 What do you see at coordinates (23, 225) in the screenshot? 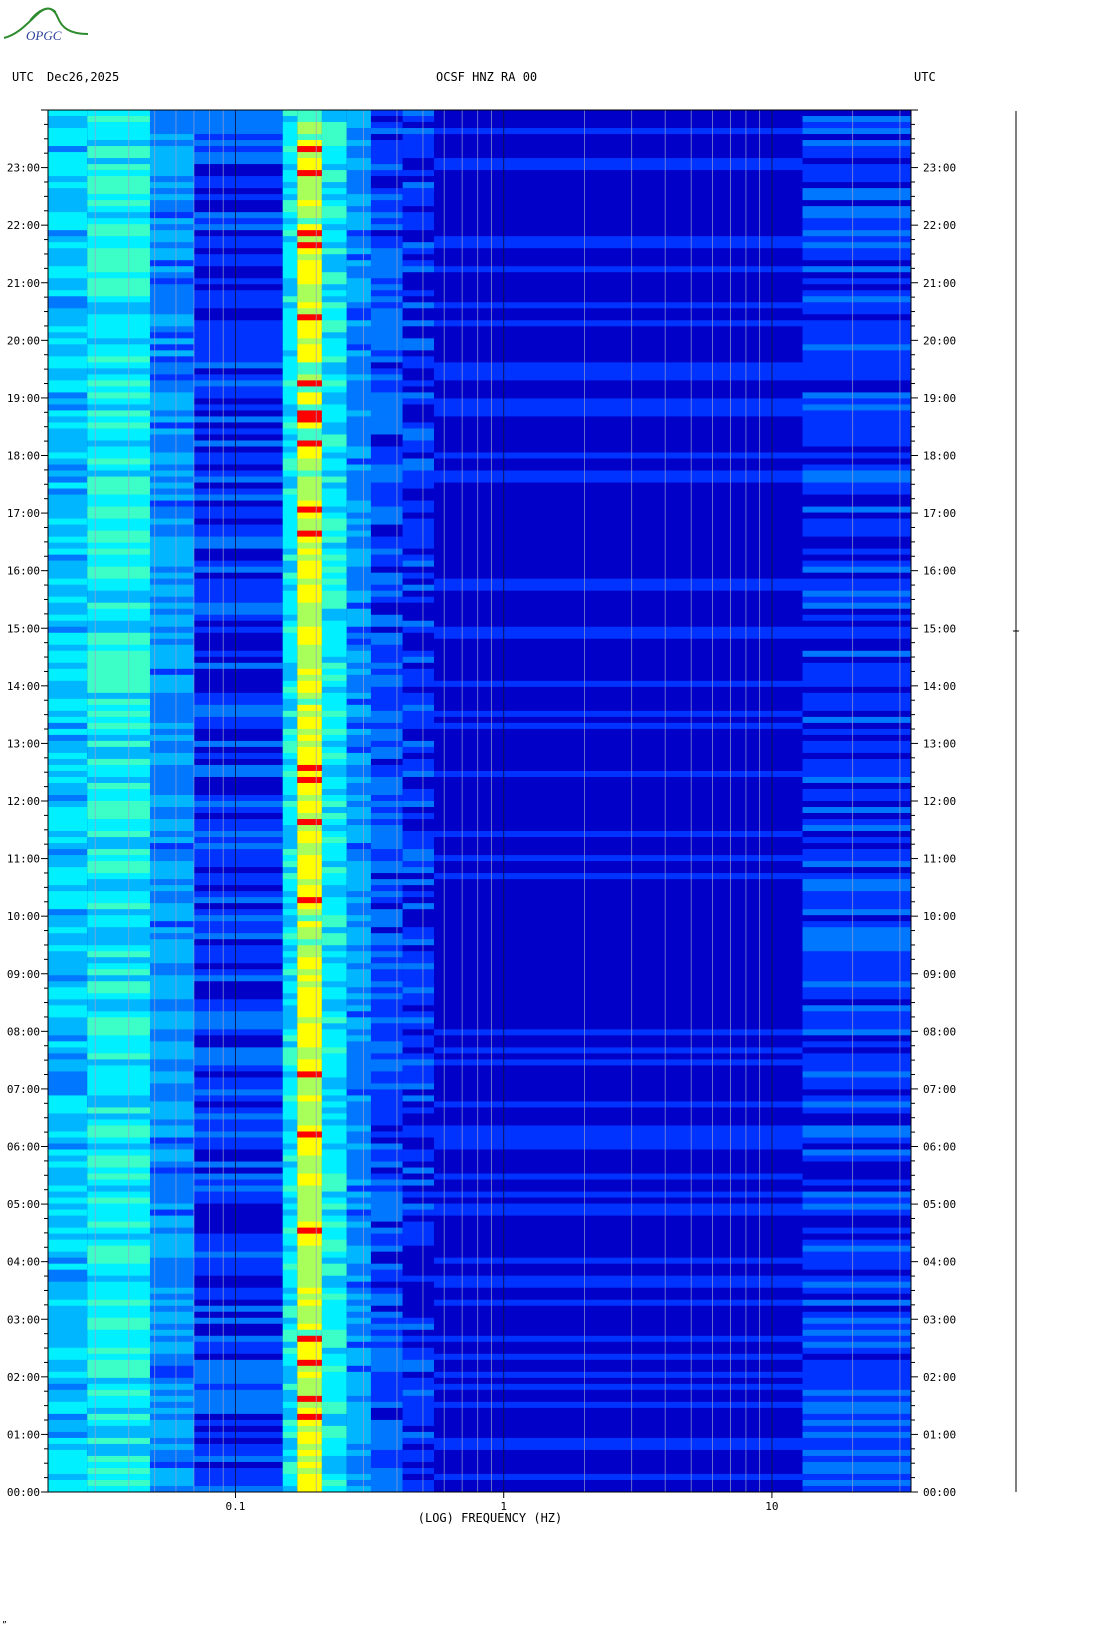
I see `y-tick-label-left: 22:00` at bounding box center [23, 225].